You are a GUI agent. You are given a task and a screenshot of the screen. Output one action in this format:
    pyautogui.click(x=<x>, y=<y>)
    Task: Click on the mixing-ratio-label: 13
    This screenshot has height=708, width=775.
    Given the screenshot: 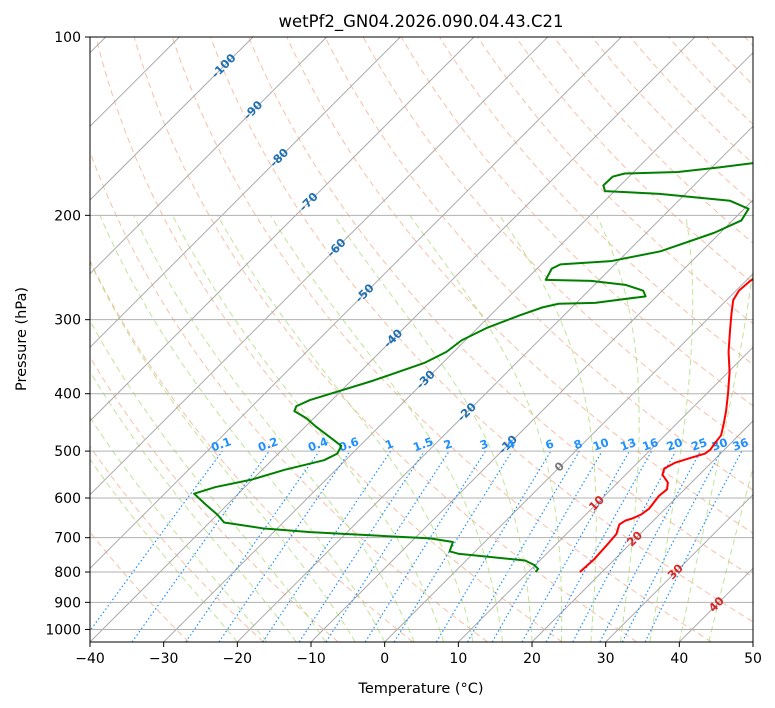 What is the action you would take?
    pyautogui.click(x=628, y=444)
    